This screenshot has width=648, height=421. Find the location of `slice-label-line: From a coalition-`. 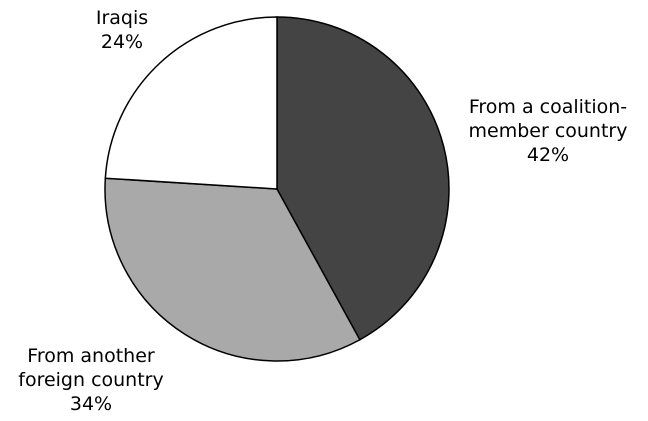

slice-label-line: From a coalition- is located at coordinates (548, 107).